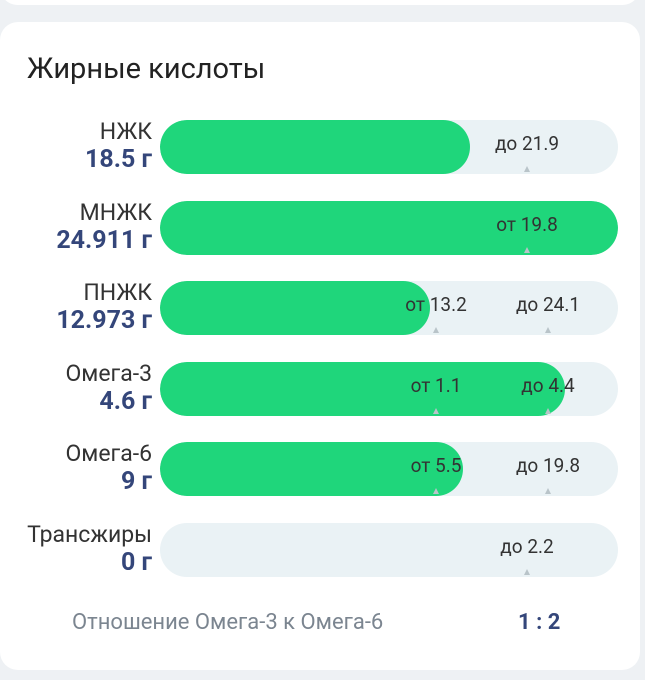 The image size is (645, 680). Describe the element at coordinates (108, 453) in the screenshot. I see `nutrient-name-text: Омега-6` at that location.